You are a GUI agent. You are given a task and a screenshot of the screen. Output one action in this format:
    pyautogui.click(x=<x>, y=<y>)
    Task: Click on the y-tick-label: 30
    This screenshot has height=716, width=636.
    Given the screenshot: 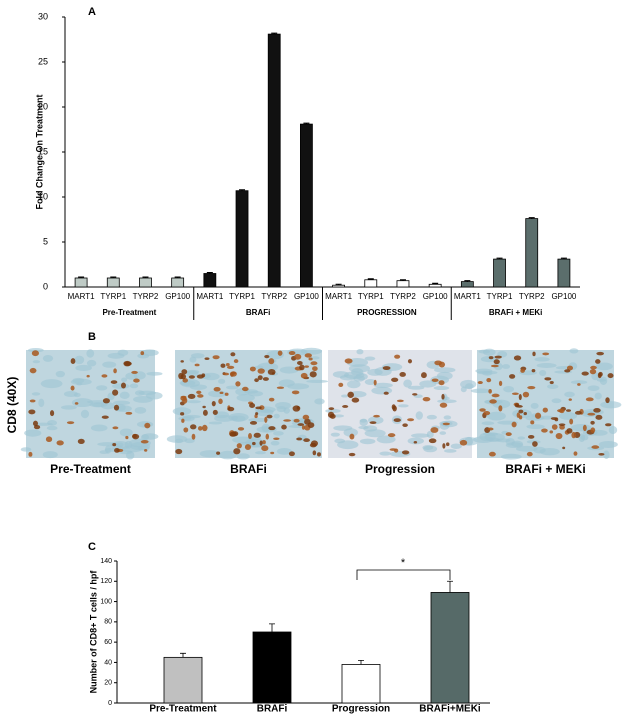 What is the action you would take?
    pyautogui.click(x=43, y=16)
    